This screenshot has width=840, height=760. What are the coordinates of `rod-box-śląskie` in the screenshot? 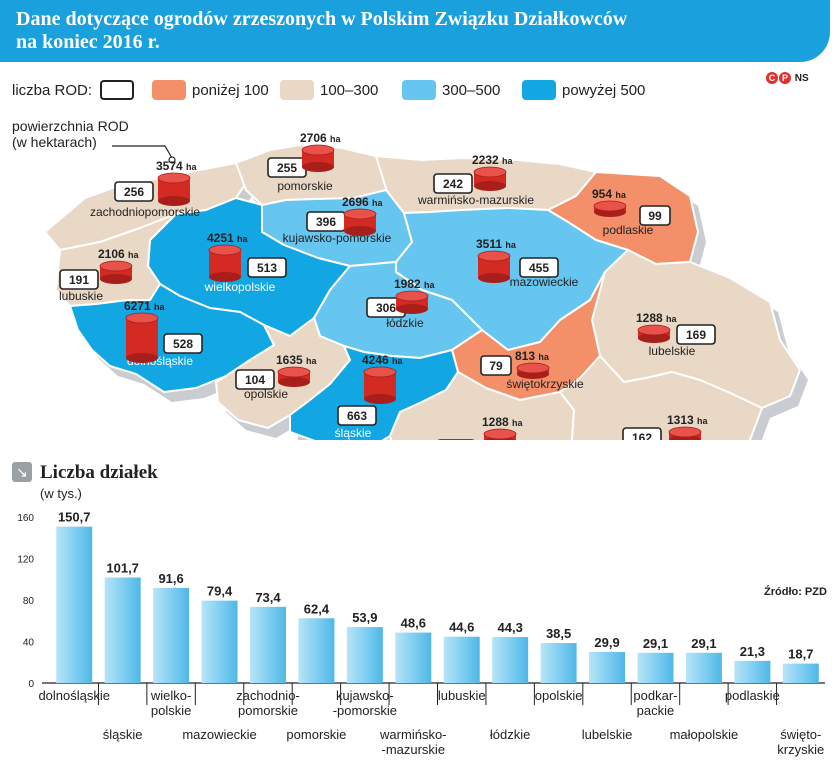 It's located at (357, 415).